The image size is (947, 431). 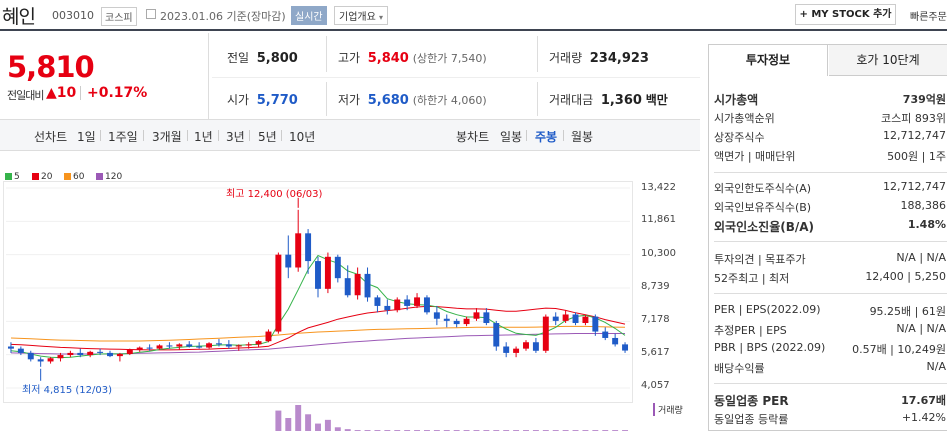 I want to click on y-tick: 4,057, so click(x=655, y=385).